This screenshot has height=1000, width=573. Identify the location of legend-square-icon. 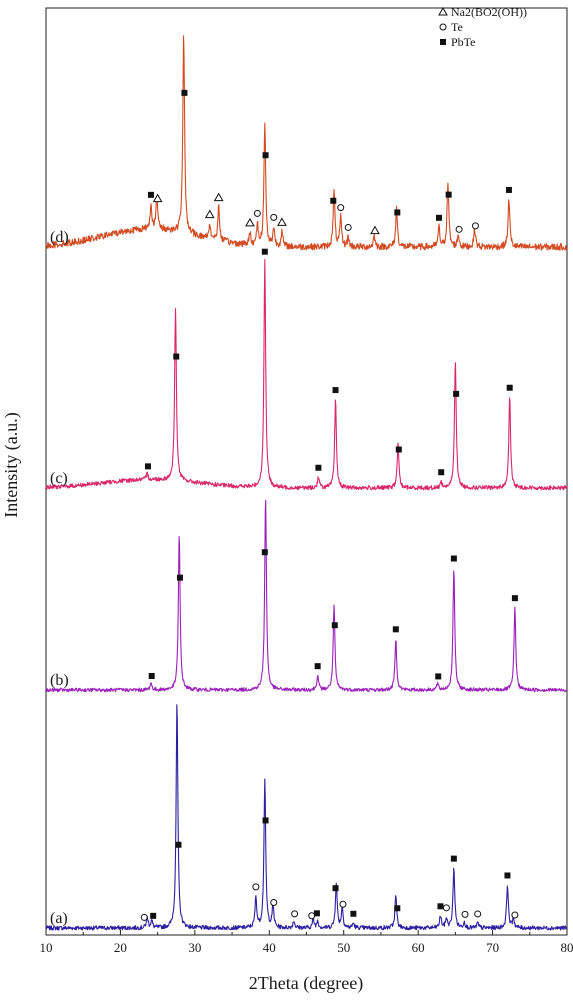
(443, 42).